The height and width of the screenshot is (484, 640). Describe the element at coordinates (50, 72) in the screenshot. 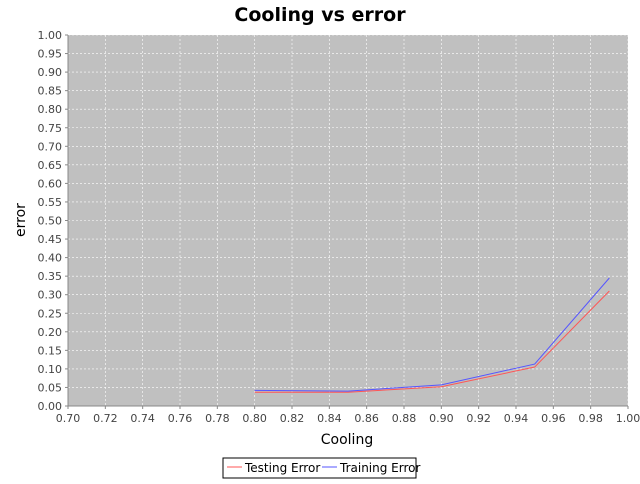

I see `y-tick-label: 0.90` at that location.